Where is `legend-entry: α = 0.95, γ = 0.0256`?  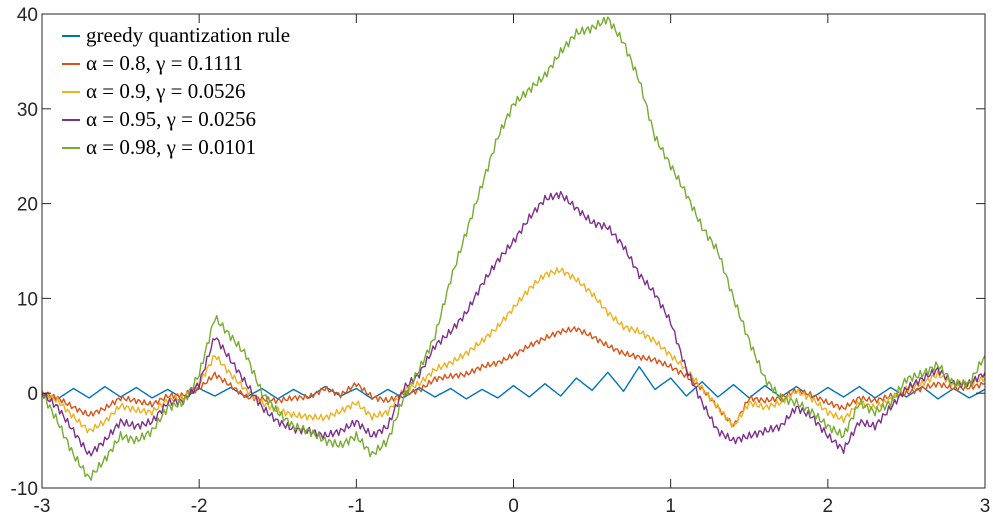
legend-entry: α = 0.95, γ = 0.0256 is located at coordinates (171, 119).